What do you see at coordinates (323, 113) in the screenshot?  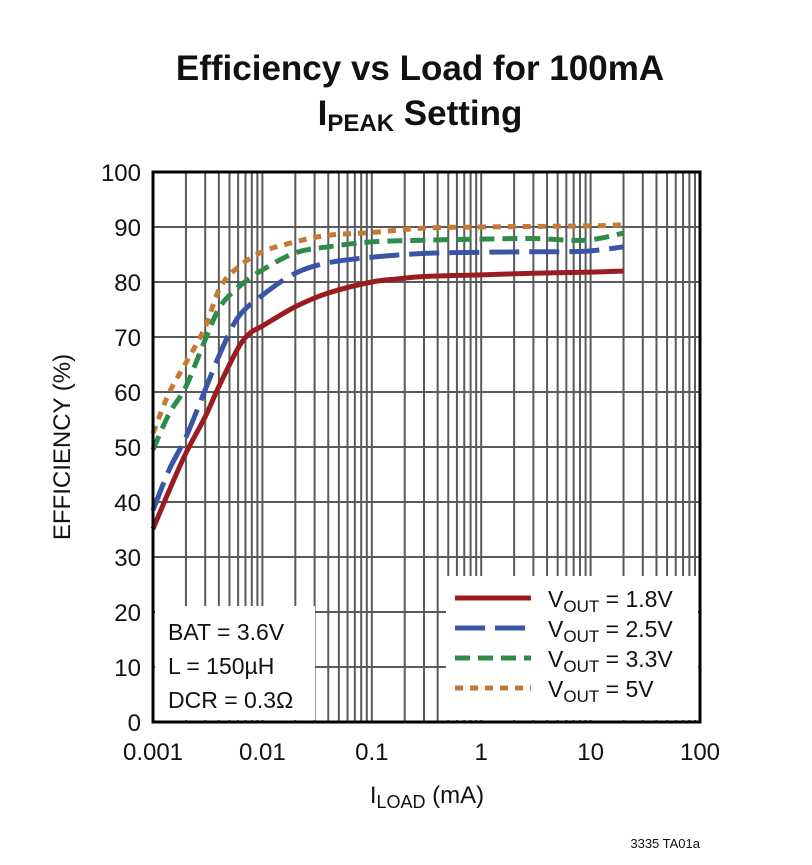 I see `title-i: I` at bounding box center [323, 113].